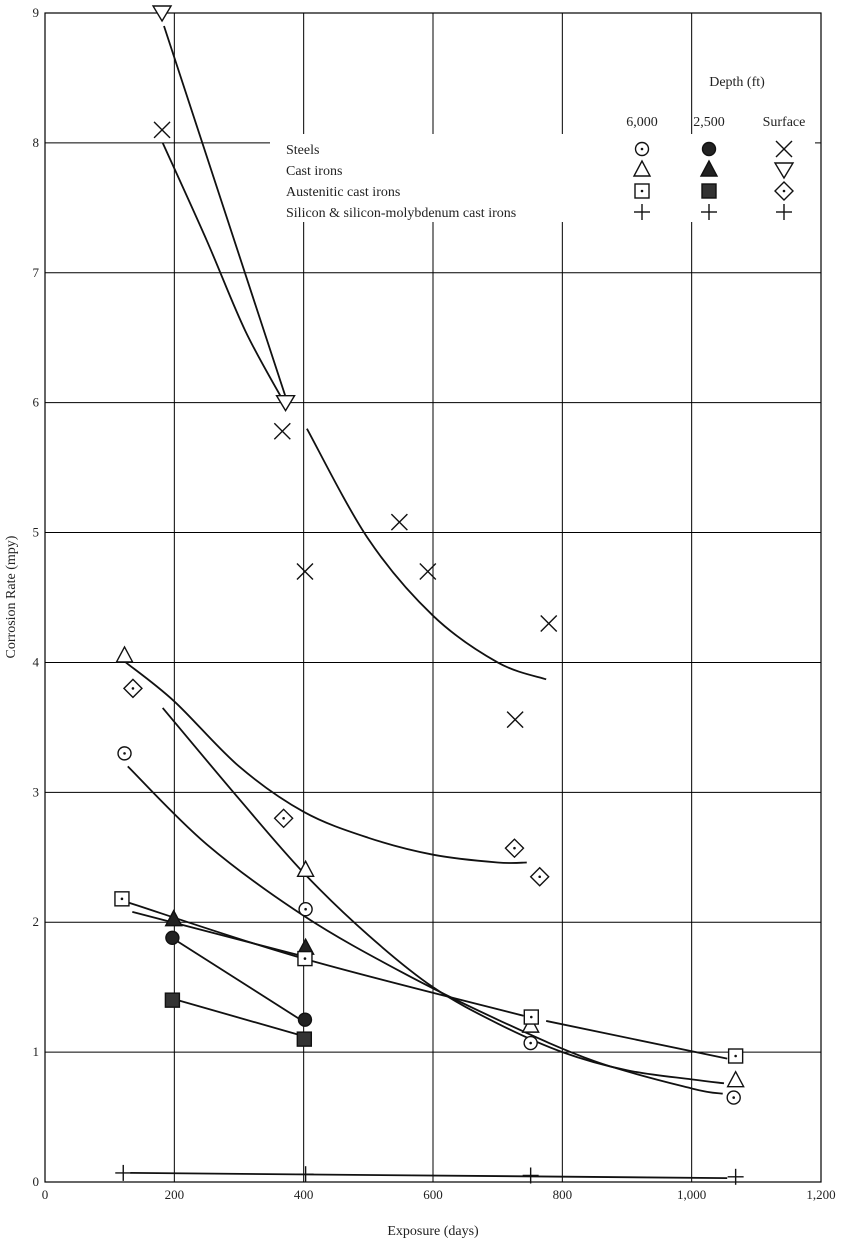 The width and height of the screenshot is (855, 1241). I want to click on legend-material-label: Cast irons, so click(314, 171).